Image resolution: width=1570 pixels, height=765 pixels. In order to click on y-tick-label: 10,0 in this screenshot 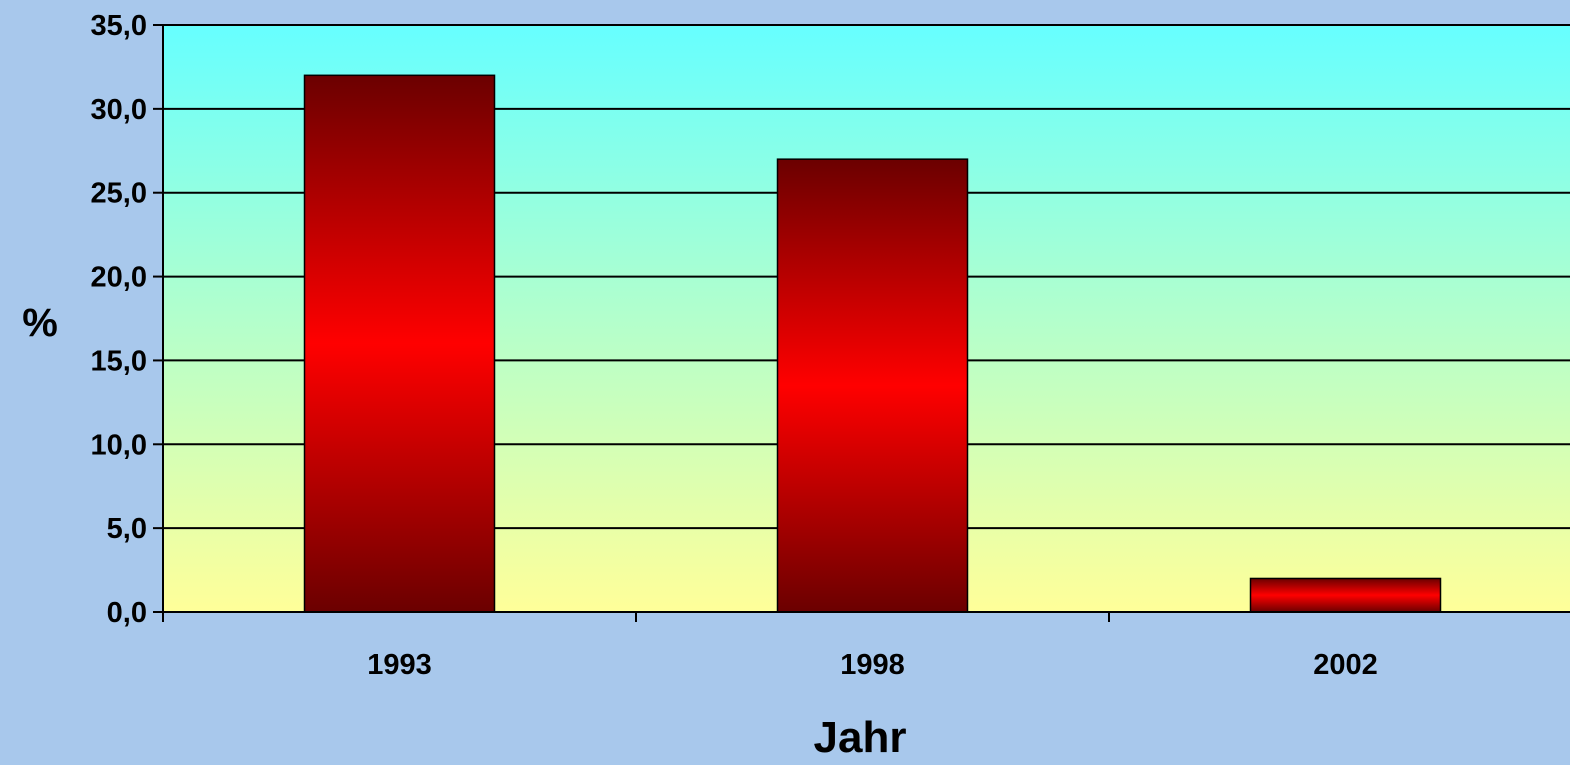, I will do `click(119, 445)`.